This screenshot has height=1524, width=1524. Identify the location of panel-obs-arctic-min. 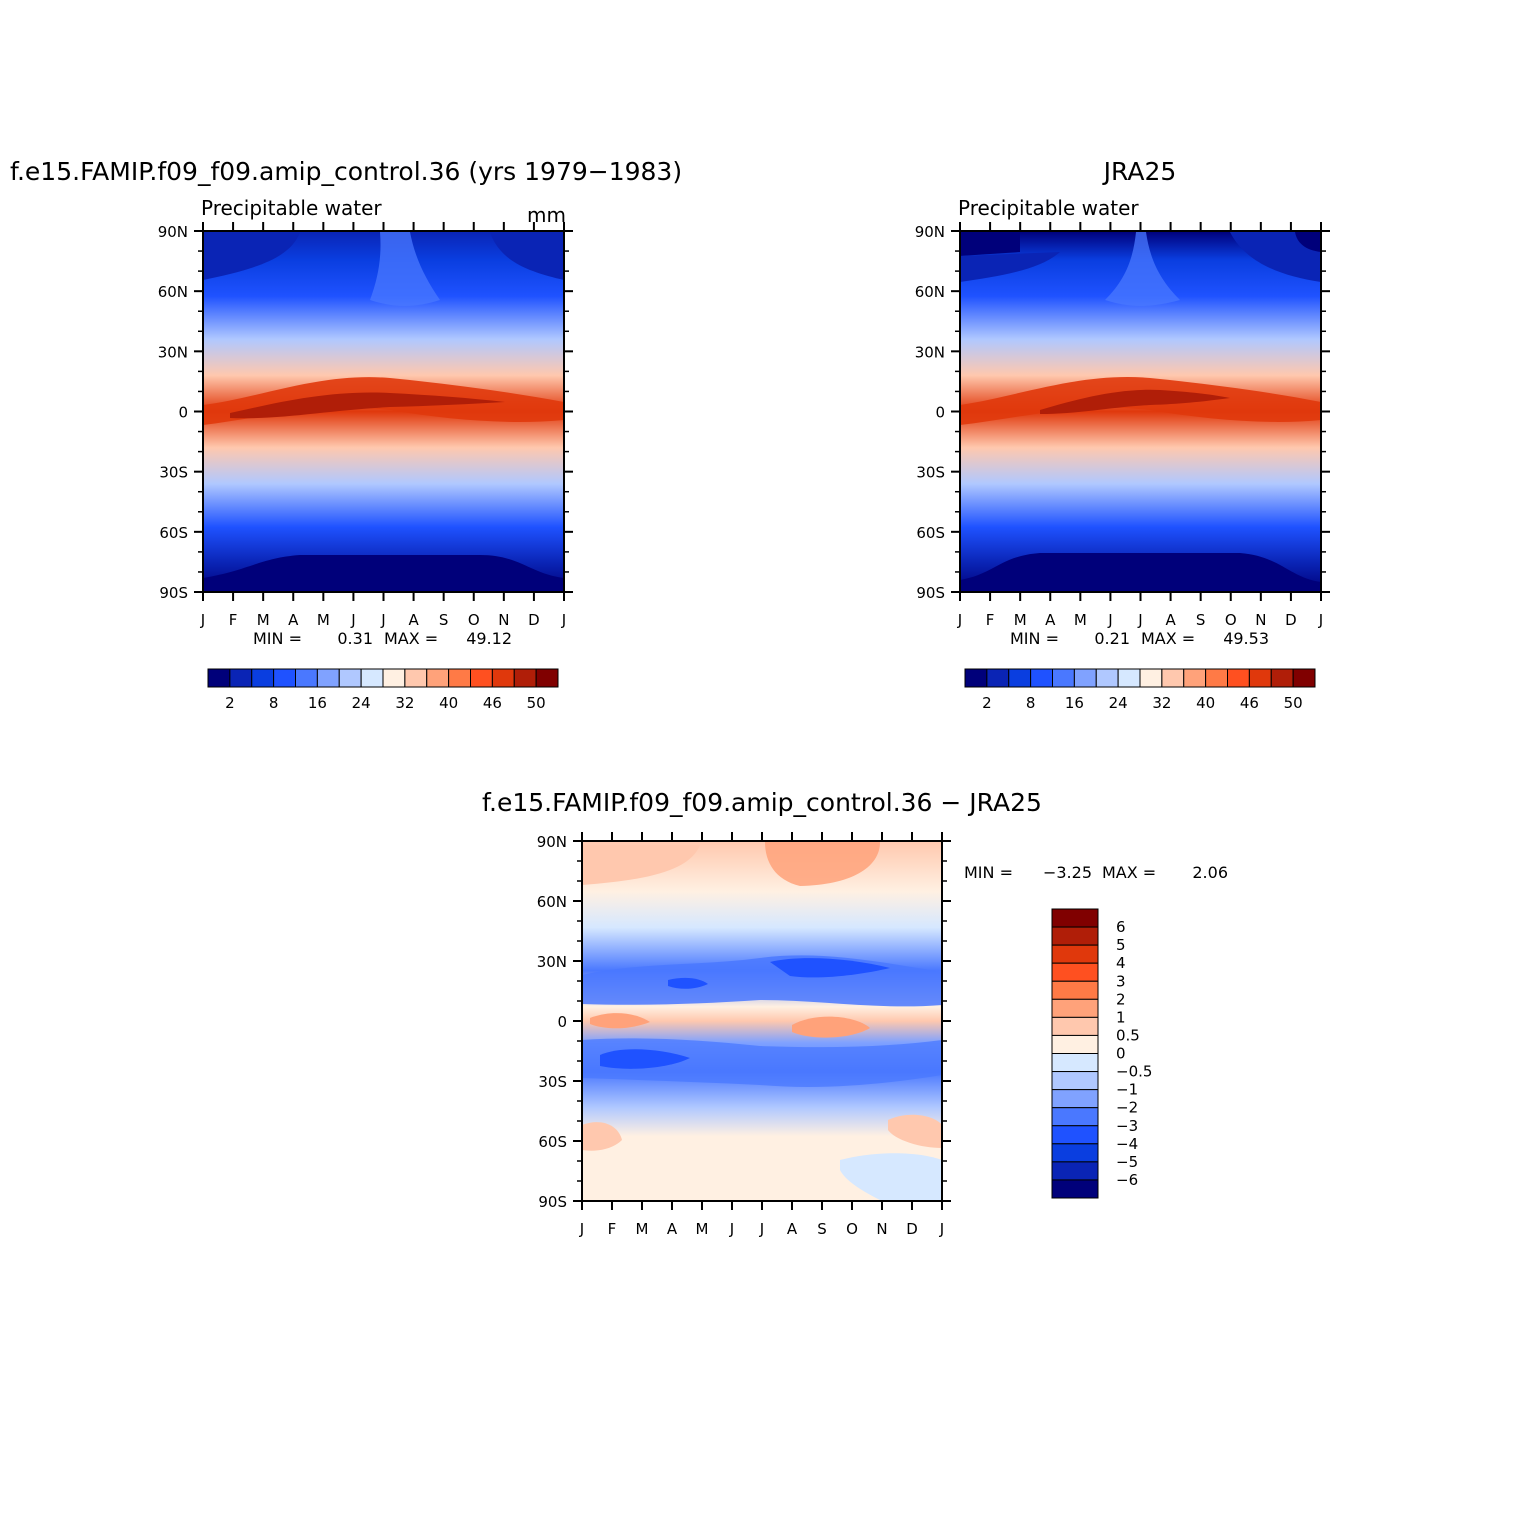
(990, 244).